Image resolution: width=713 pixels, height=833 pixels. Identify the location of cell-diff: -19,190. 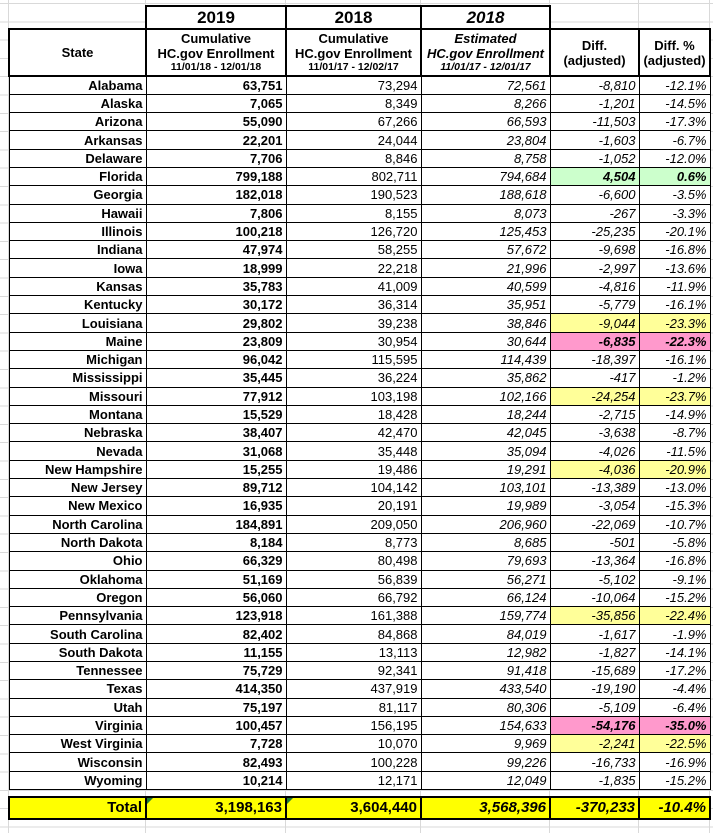
(594, 689).